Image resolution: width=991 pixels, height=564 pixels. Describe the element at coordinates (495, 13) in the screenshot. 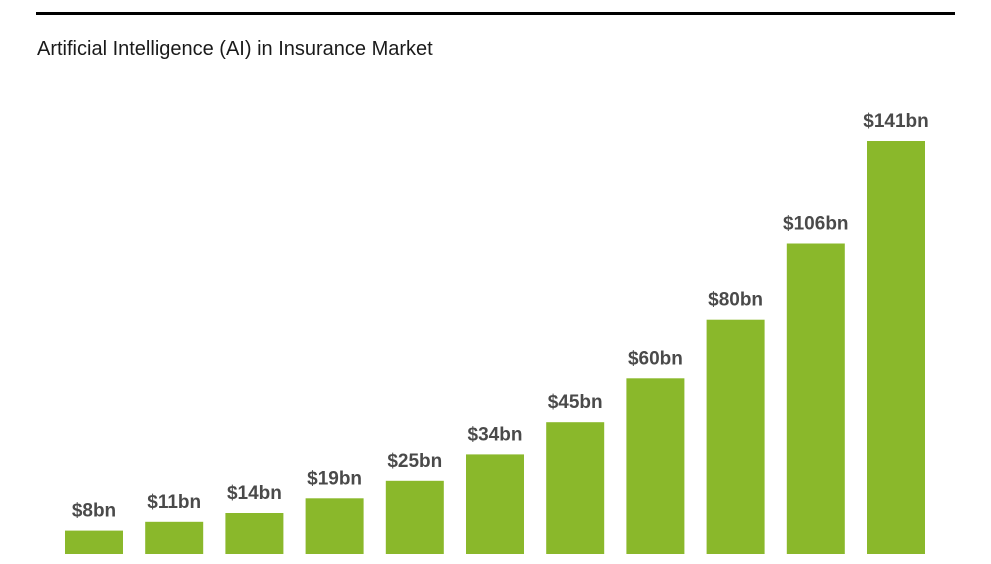

I see `top-rule` at that location.